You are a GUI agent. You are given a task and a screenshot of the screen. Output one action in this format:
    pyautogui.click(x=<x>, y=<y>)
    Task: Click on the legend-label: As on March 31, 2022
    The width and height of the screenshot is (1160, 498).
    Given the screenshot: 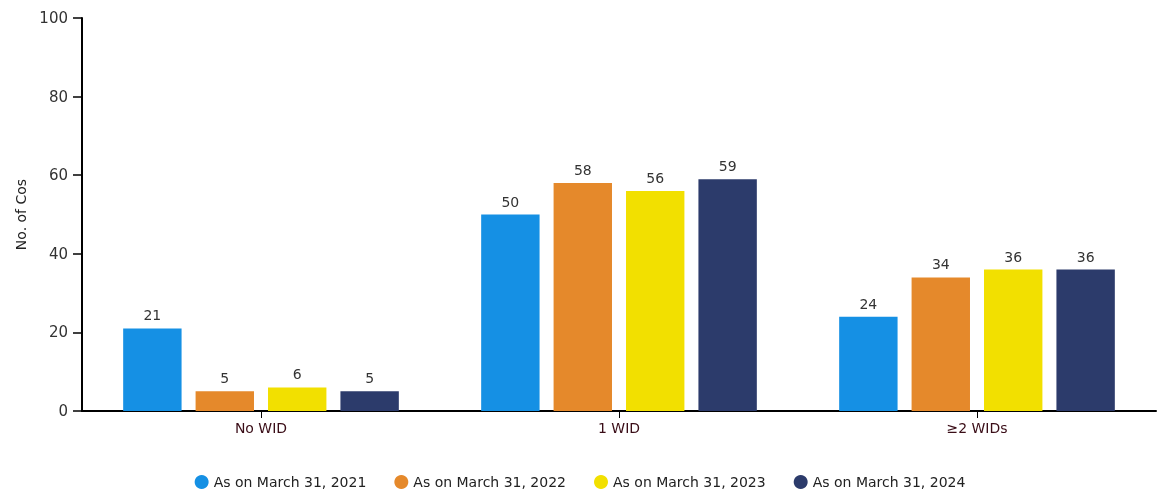 What is the action you would take?
    pyautogui.click(x=490, y=482)
    